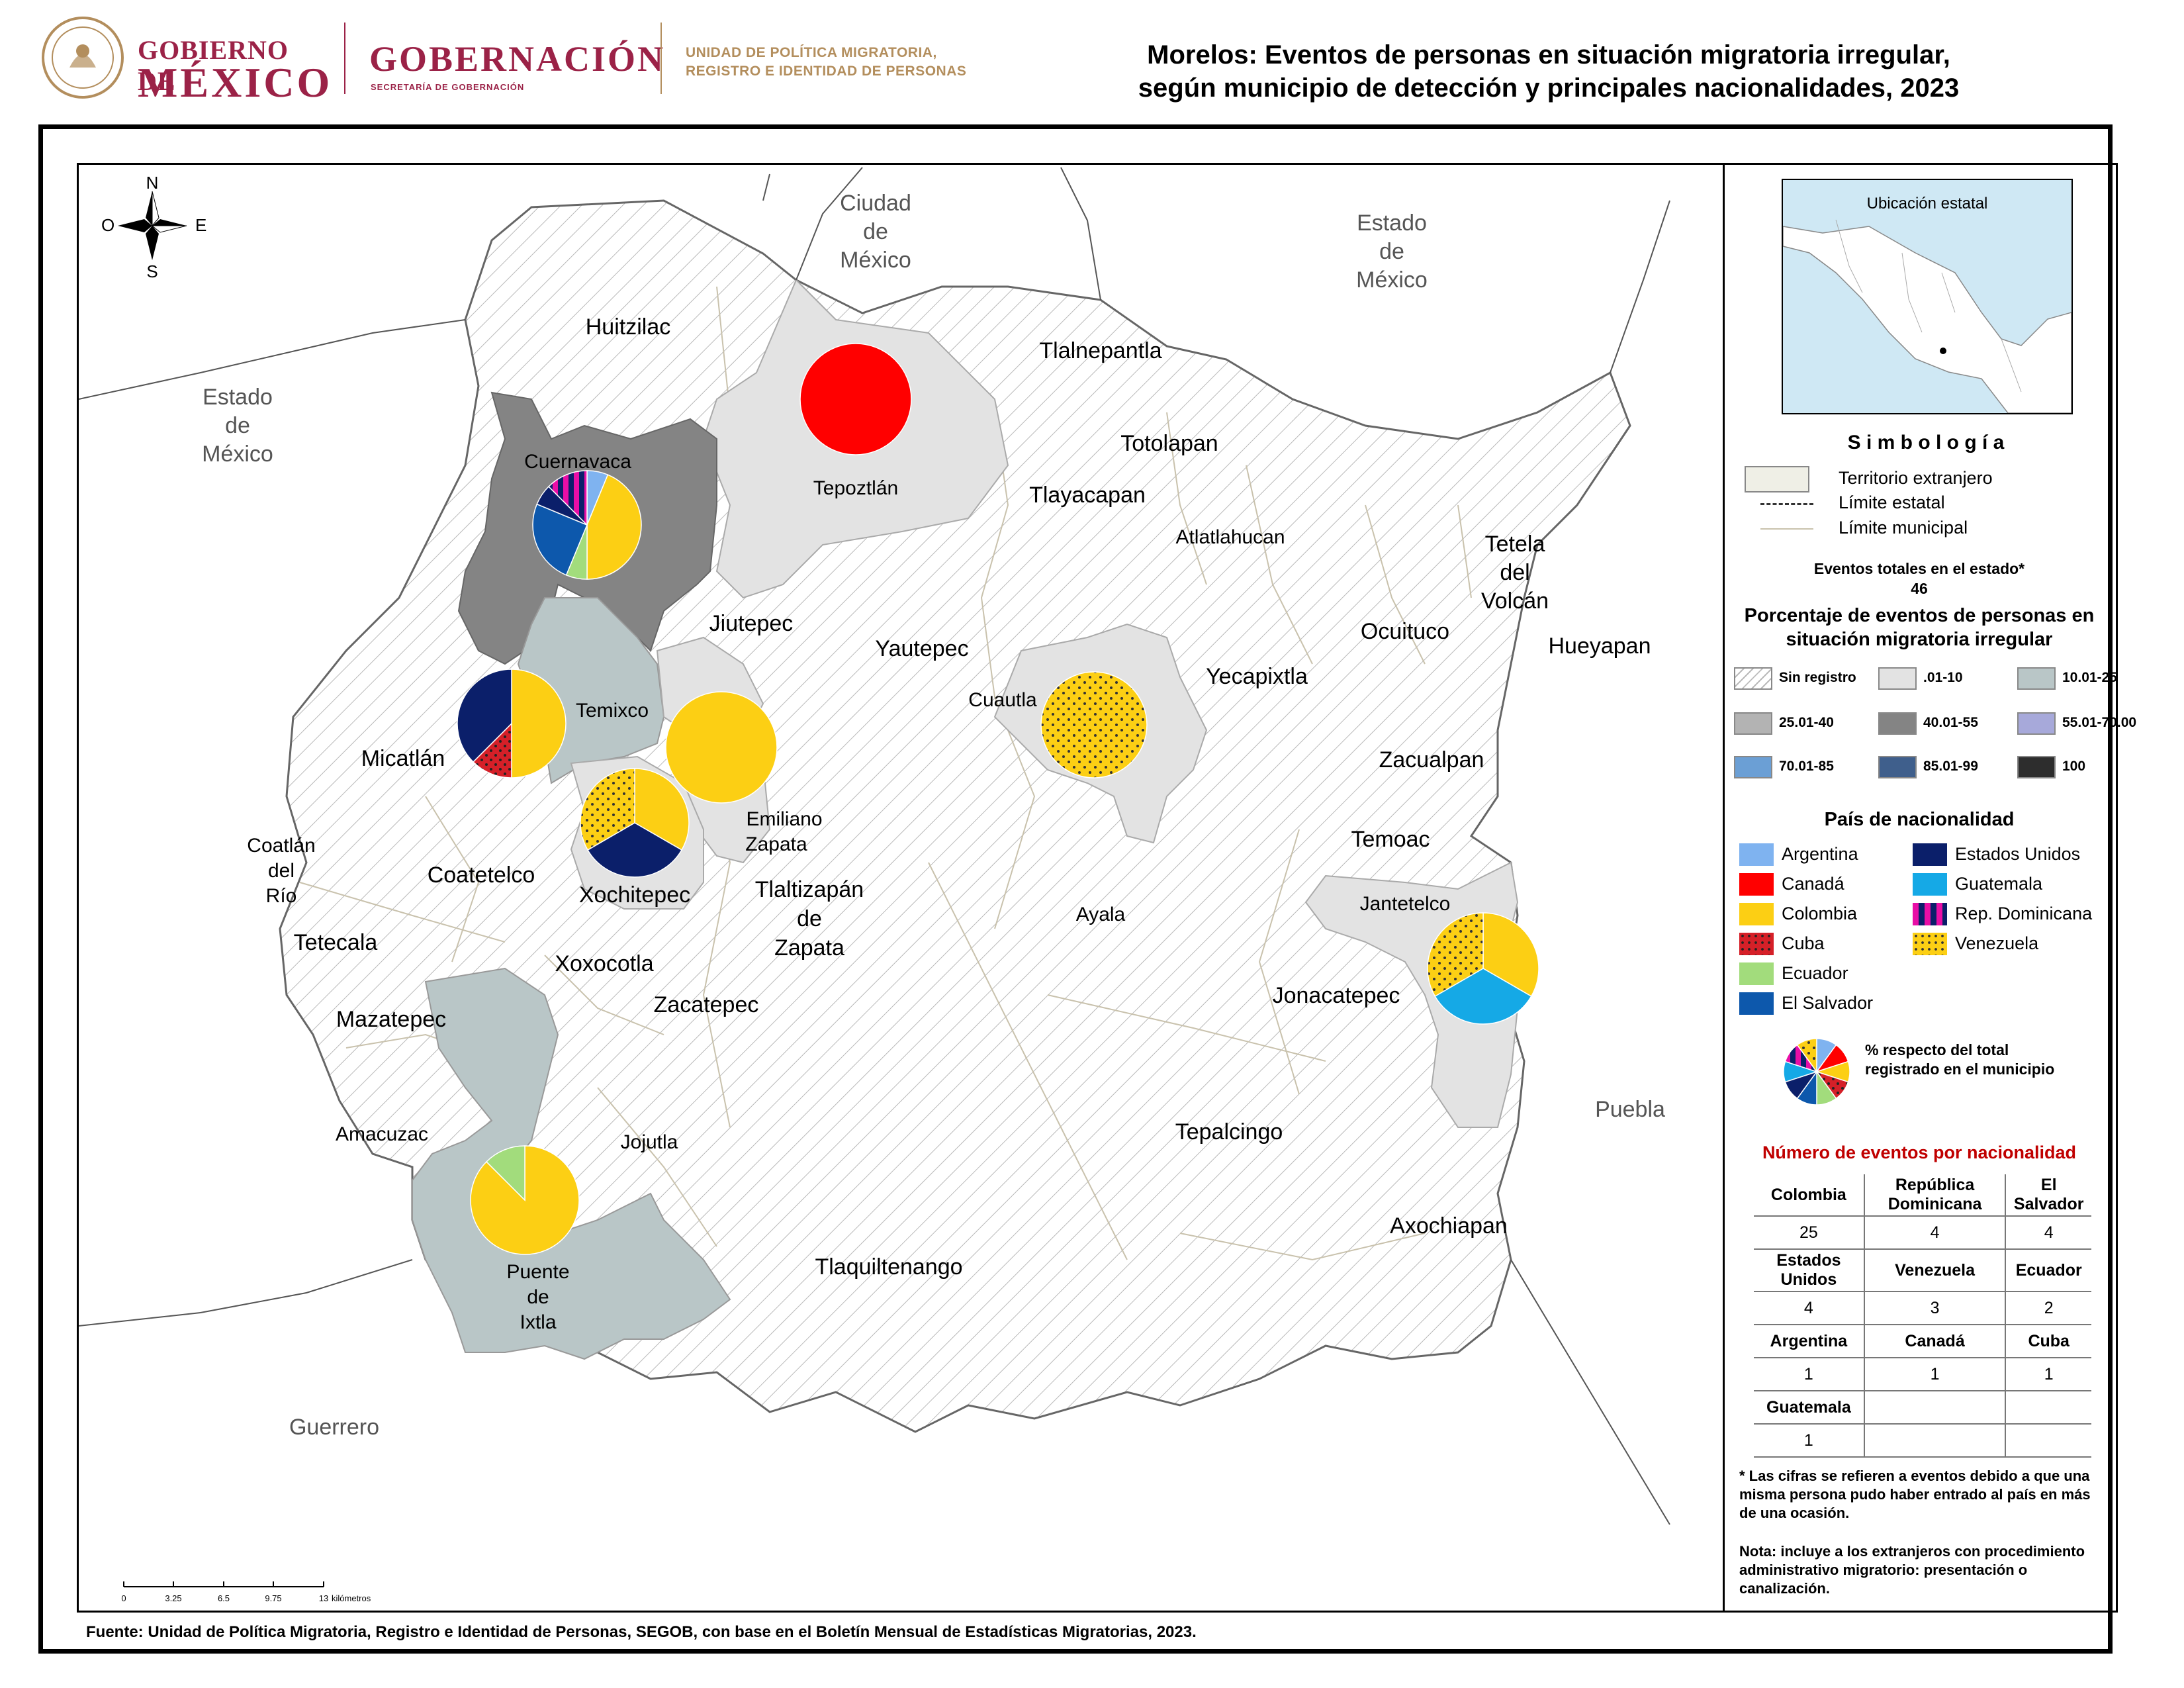 The width and height of the screenshot is (2184, 1688). What do you see at coordinates (1920, 819) in the screenshot?
I see `nat-title: País de nacionalidad` at bounding box center [1920, 819].